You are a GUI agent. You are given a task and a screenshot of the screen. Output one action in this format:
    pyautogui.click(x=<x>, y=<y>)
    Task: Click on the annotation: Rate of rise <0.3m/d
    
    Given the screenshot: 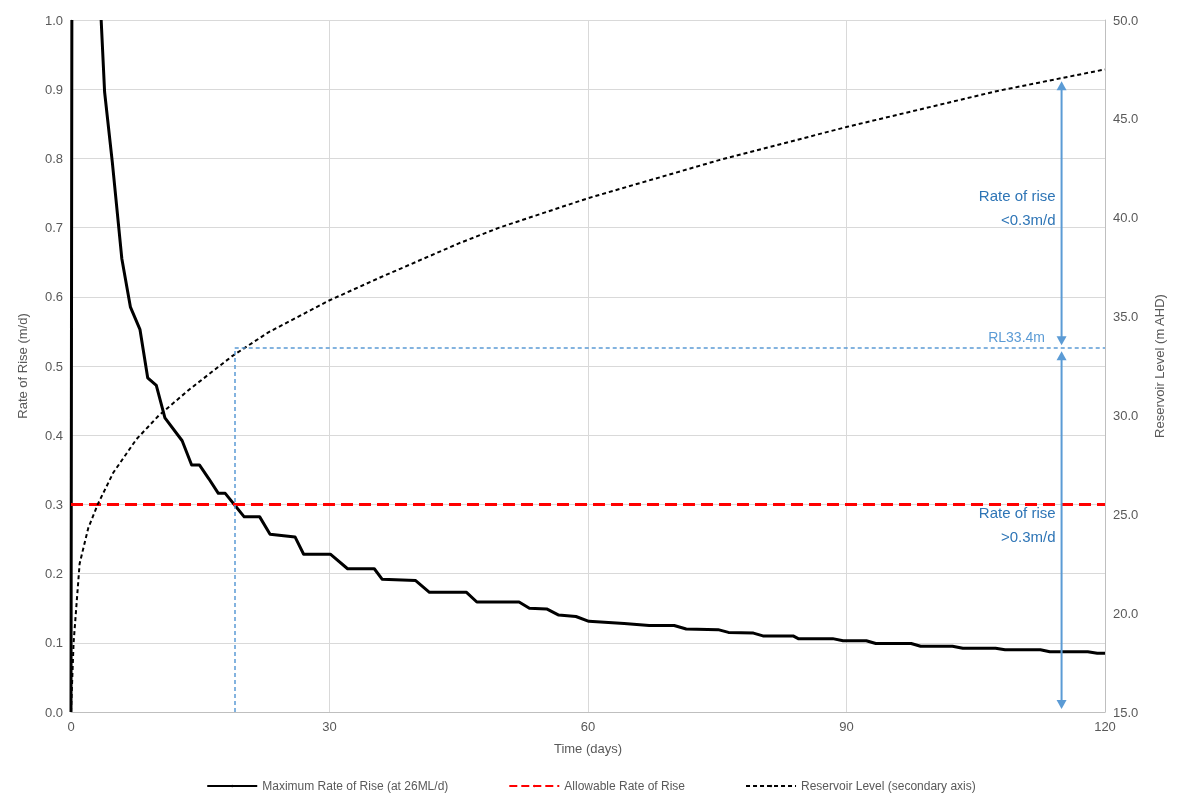 What is the action you would take?
    pyautogui.click(x=1017, y=208)
    